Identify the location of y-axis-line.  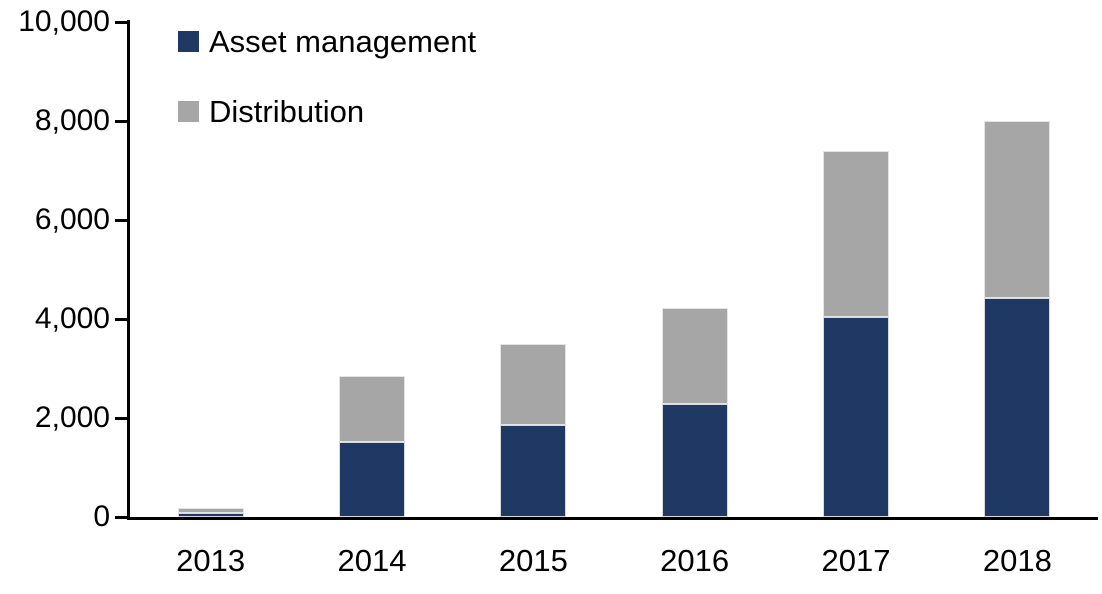
(128, 270).